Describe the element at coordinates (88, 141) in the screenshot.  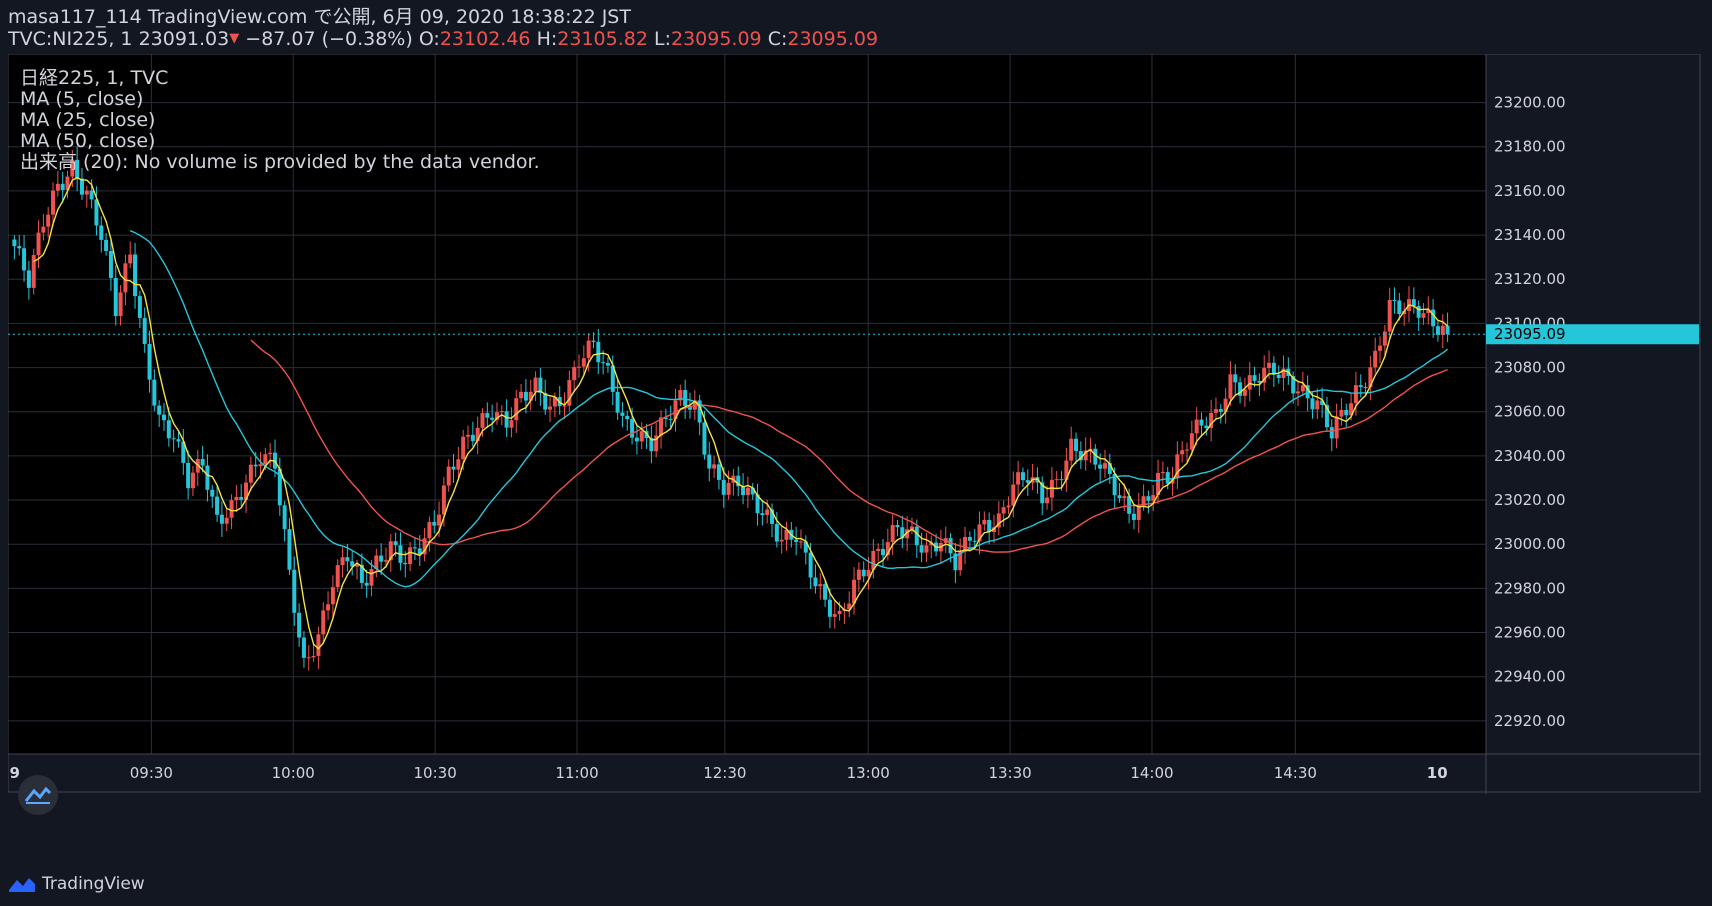
I see `legend-ma50: MA (50, close)` at that location.